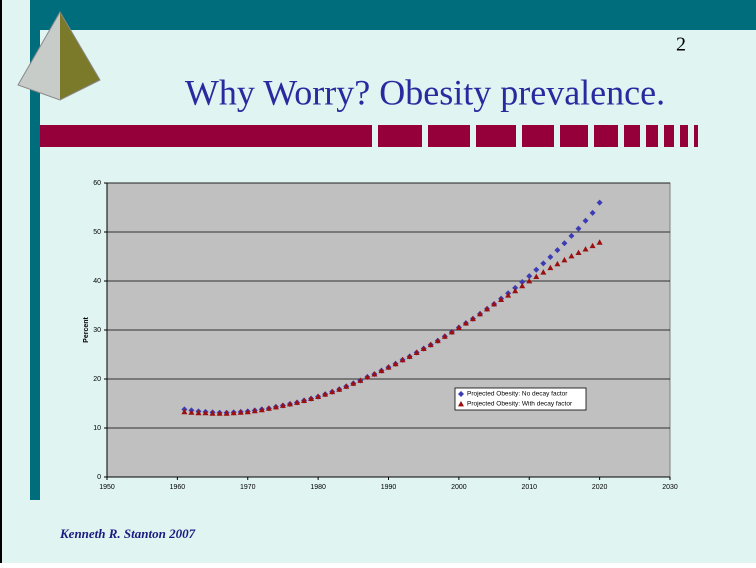 The height and width of the screenshot is (568, 756). Describe the element at coordinates (99, 477) in the screenshot. I see `y-tick-label: 0` at that location.